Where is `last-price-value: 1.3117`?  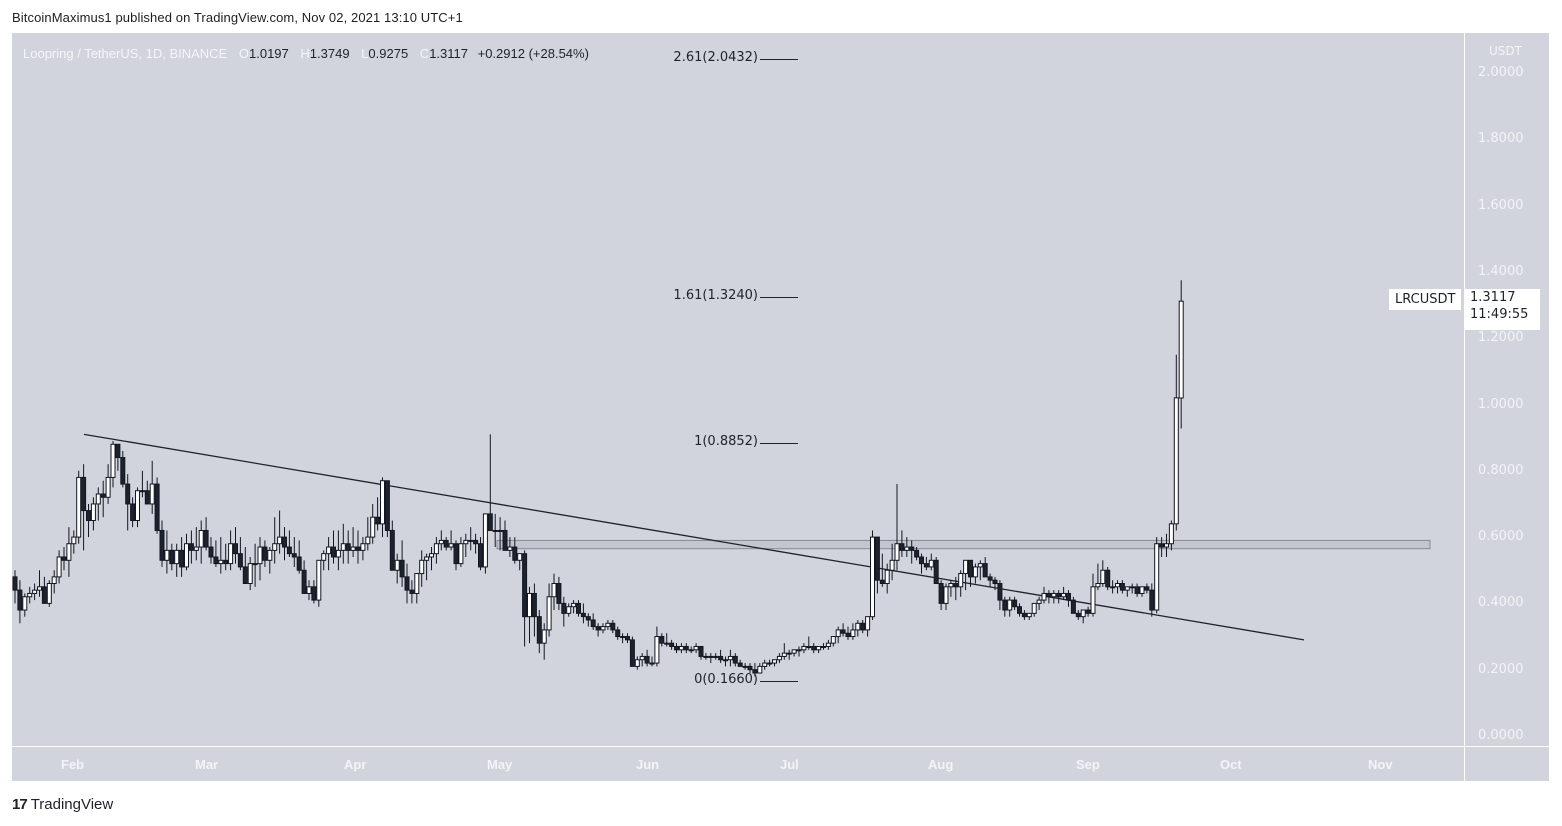 last-price-value: 1.3117 is located at coordinates (1493, 297).